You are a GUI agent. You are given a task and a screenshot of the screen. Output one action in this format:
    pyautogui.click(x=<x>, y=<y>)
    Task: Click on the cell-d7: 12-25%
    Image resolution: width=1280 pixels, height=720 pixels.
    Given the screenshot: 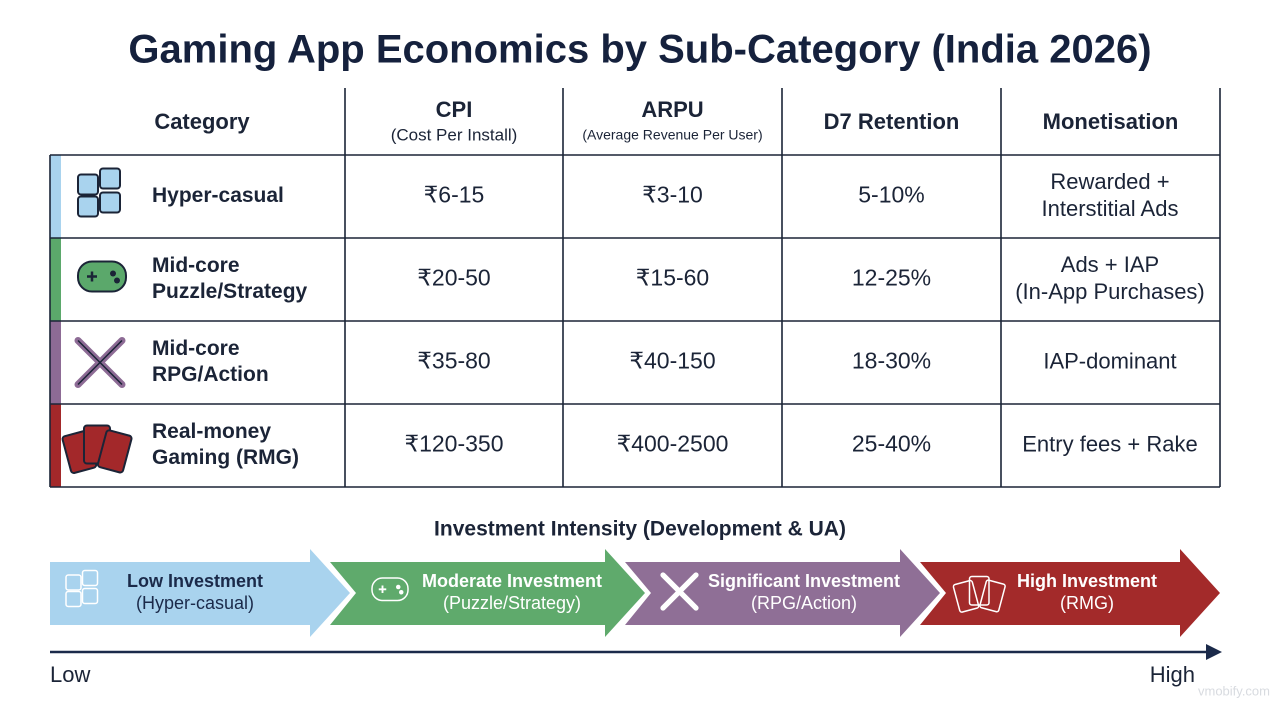 What is the action you would take?
    pyautogui.click(x=891, y=278)
    